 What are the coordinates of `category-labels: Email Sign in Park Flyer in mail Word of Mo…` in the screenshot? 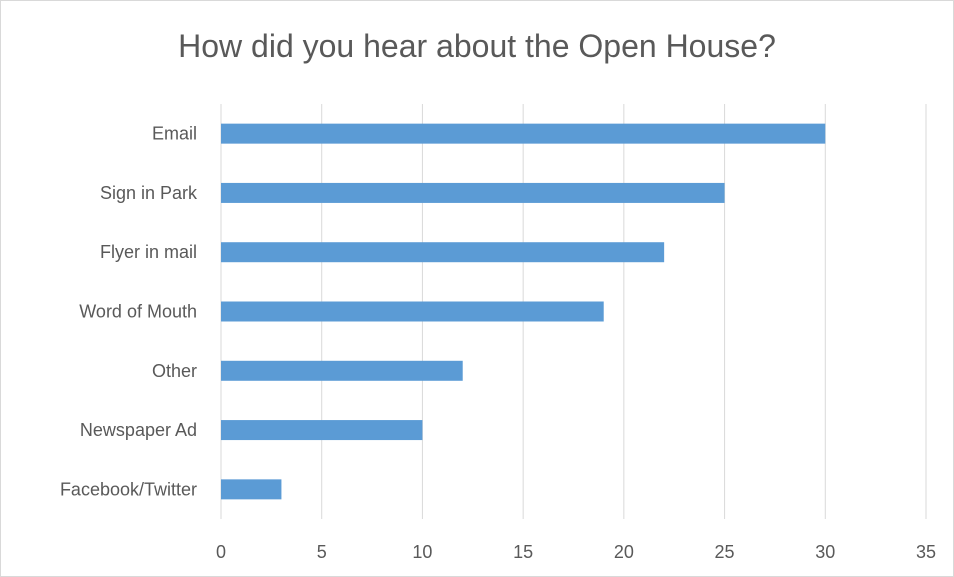 It's located at (129, 312).